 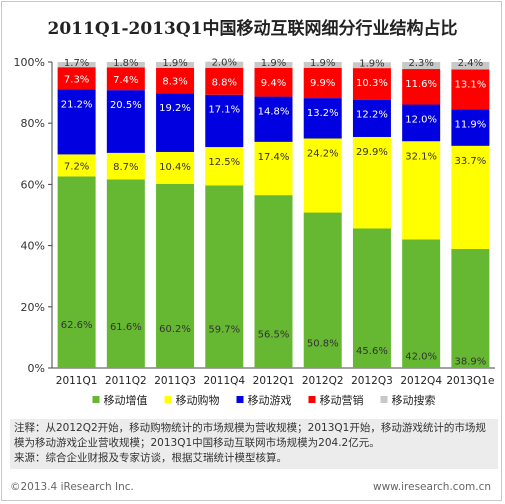 What do you see at coordinates (372, 152) in the screenshot?
I see `data-label: 29.9%` at bounding box center [372, 152].